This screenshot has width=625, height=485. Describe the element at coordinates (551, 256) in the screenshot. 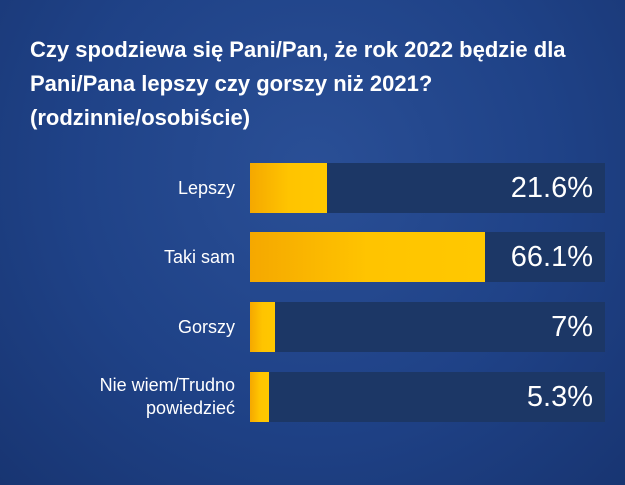

I see `data-label: 66.1%` at that location.